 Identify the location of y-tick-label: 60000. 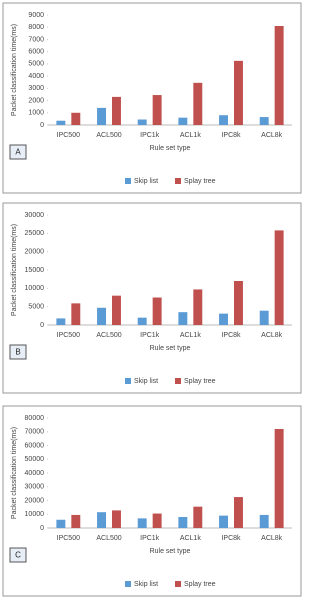
(35, 445).